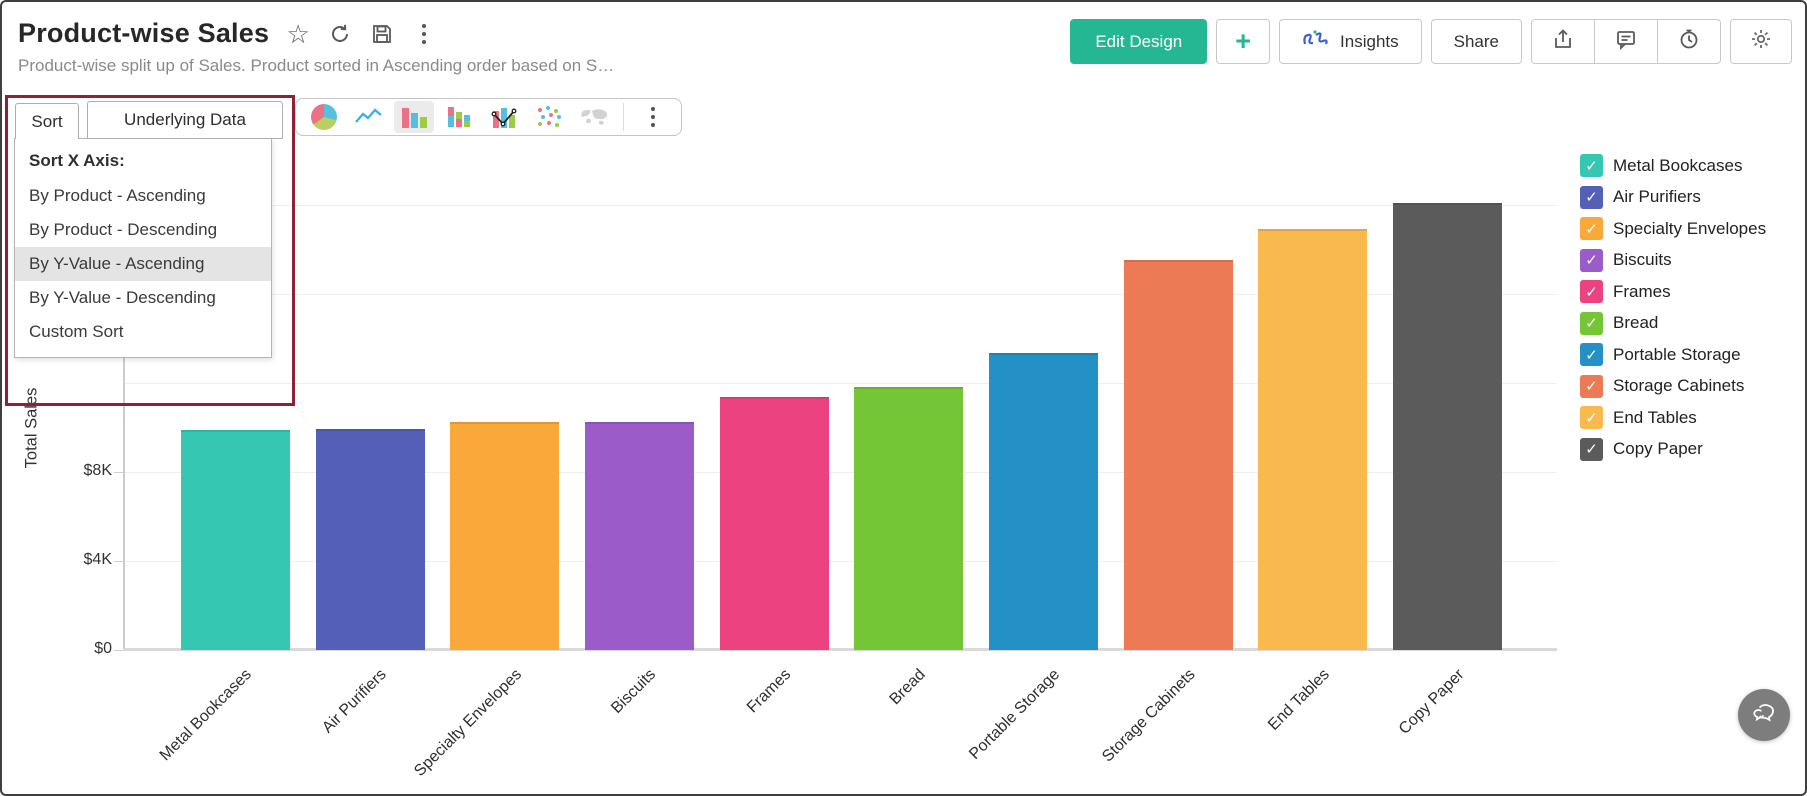 Image resolution: width=1807 pixels, height=796 pixels. I want to click on bar-air-purifiers, so click(370, 539).